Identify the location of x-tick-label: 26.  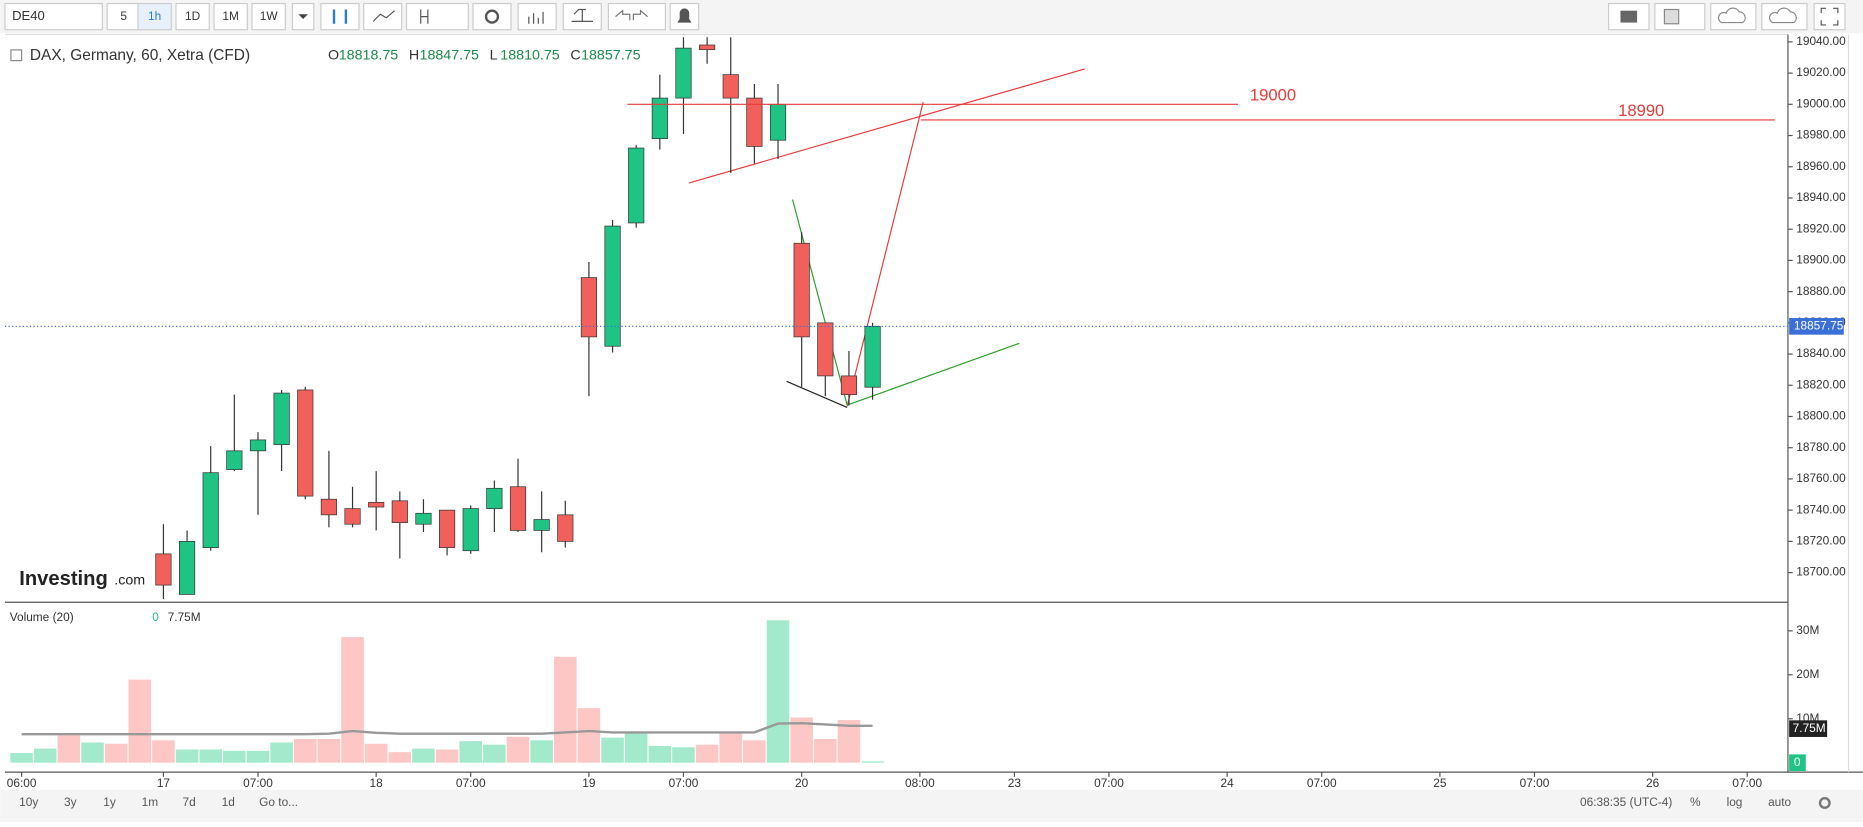
(1653, 783).